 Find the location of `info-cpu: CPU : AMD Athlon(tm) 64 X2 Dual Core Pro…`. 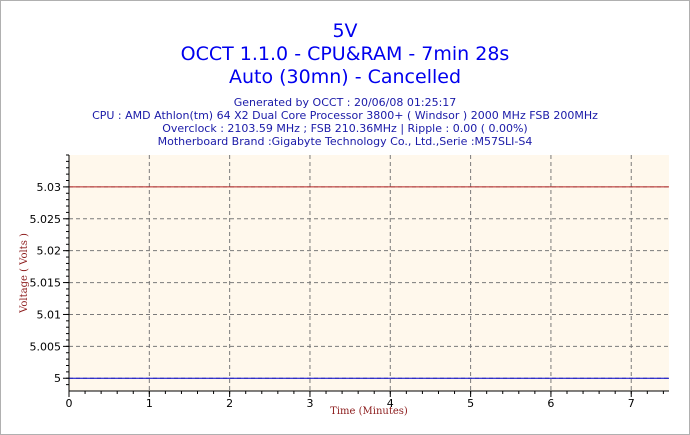

info-cpu: CPU : AMD Athlon(tm) 64 X2 Dual Core Pro… is located at coordinates (345, 115).